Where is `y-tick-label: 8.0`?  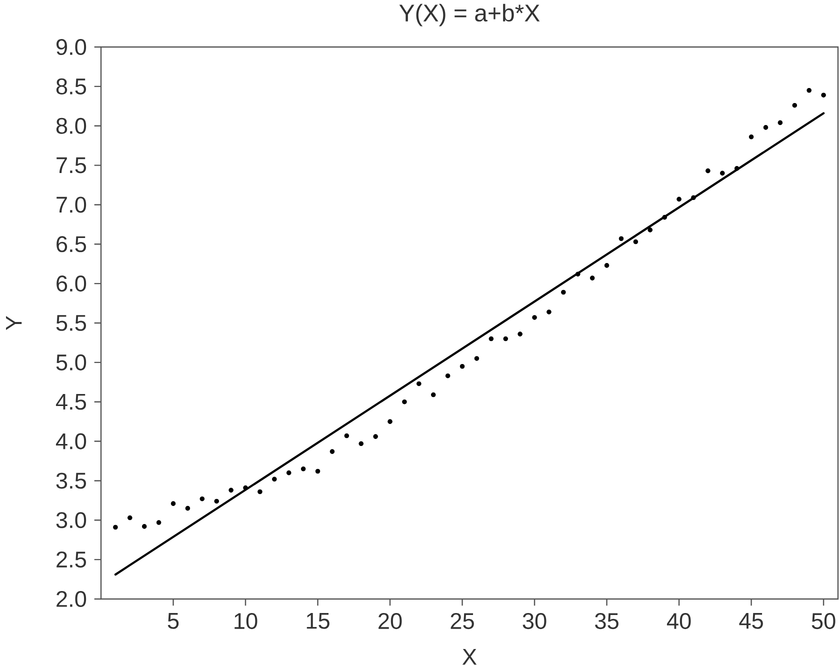 y-tick-label: 8.0 is located at coordinates (71, 126).